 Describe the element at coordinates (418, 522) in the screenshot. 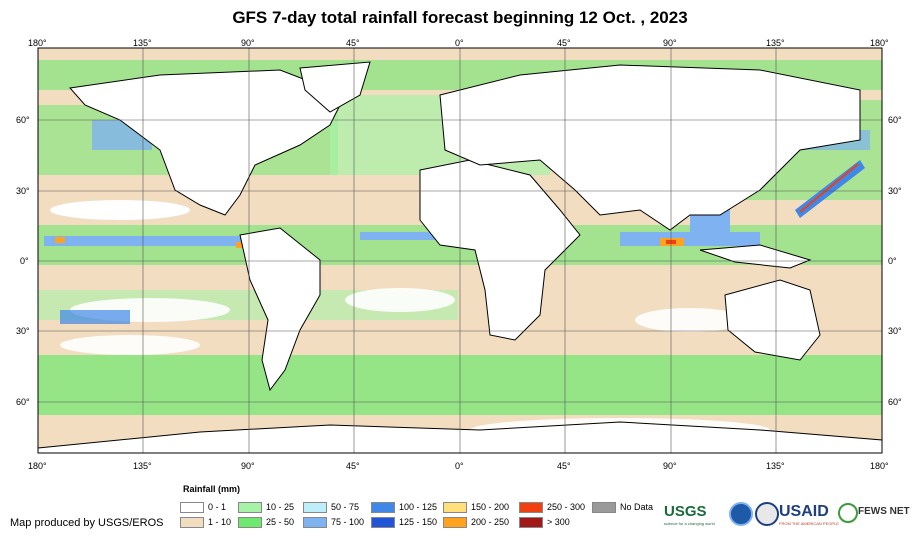

I see `legend-label: 125 - 150` at that location.